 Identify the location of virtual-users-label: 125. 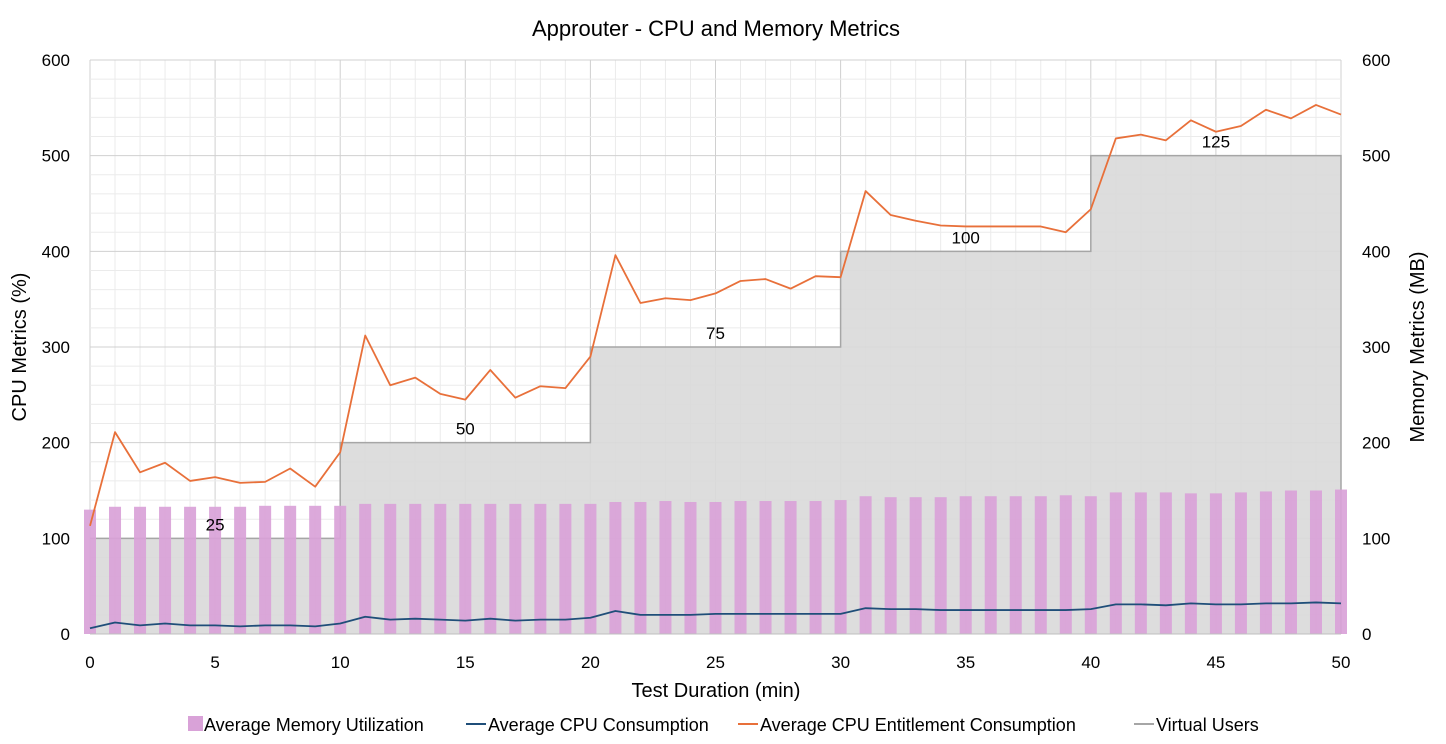
(1216, 142).